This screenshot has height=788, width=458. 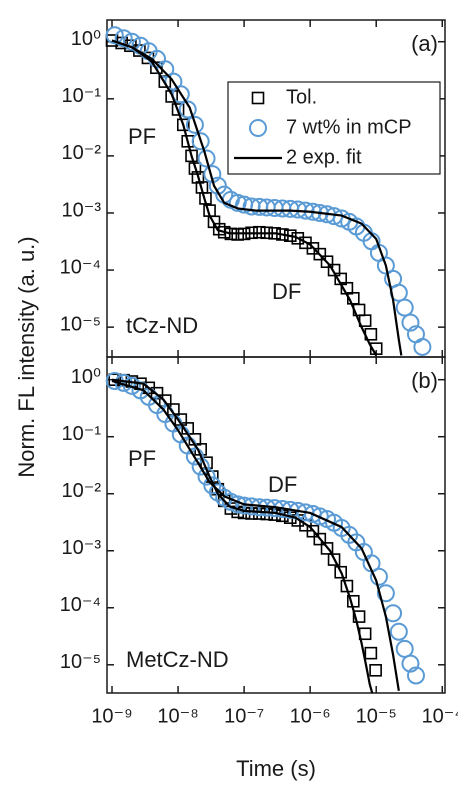 I want to click on legend-label: 7 wt% in mCP, so click(x=349, y=127).